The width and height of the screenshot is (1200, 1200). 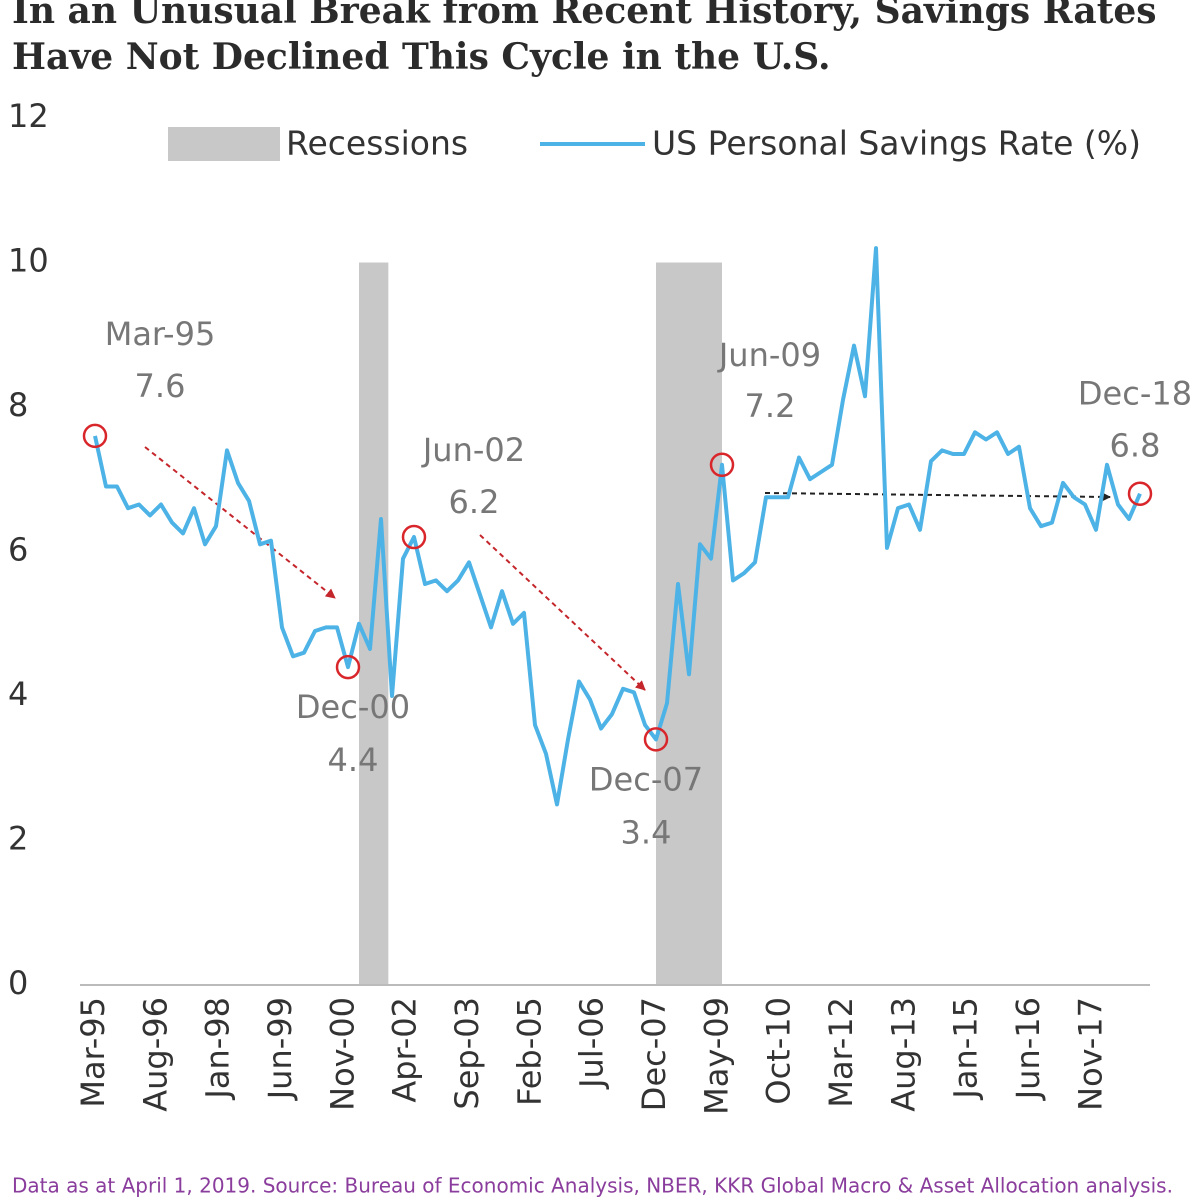 What do you see at coordinates (467, 1053) in the screenshot?
I see `x-tick-label: Sep-03` at bounding box center [467, 1053].